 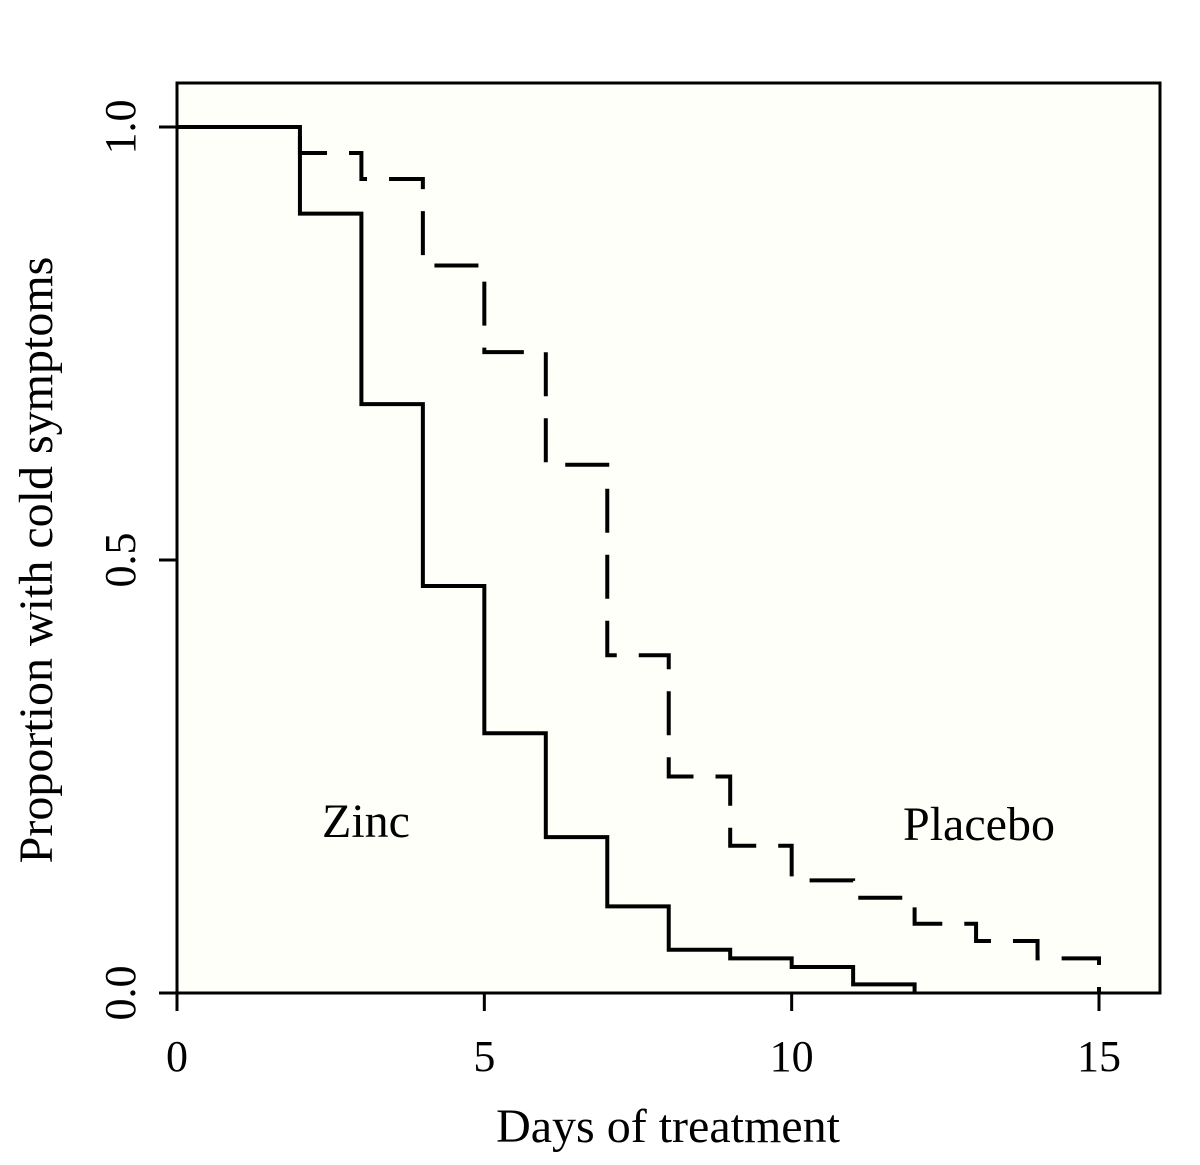 I want to click on y-tick-label-1.0: 1.0, so click(x=120, y=127).